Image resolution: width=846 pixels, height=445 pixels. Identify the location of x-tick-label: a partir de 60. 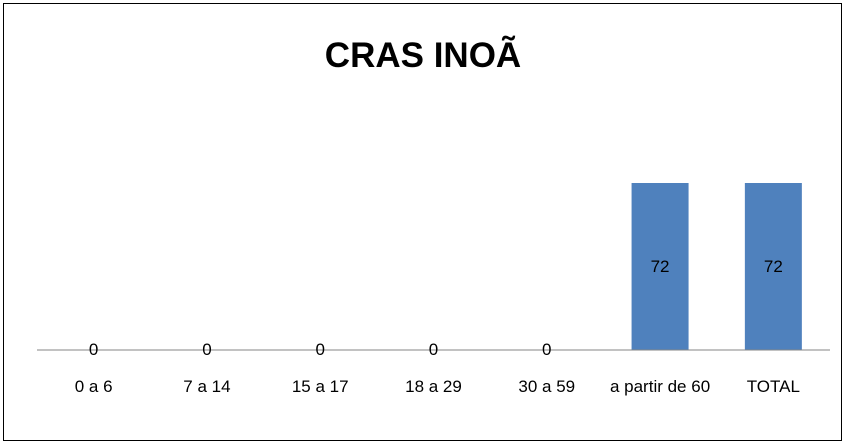
(660, 386).